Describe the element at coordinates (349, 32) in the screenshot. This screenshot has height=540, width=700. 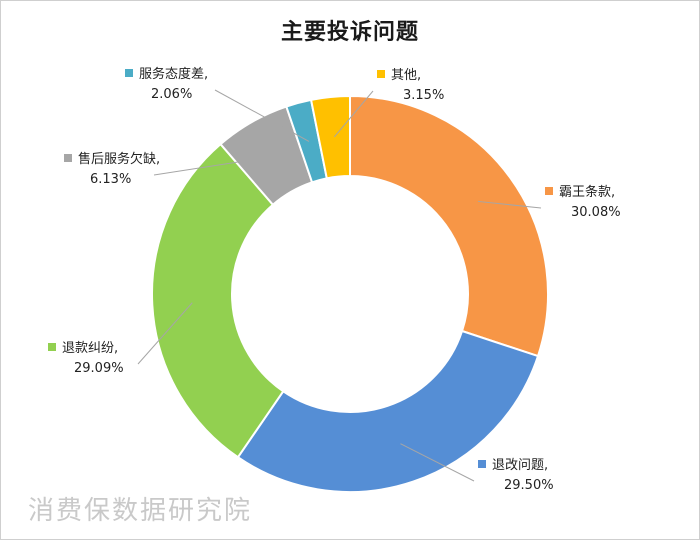
I see `chart-title: 主要投诉问题` at that location.